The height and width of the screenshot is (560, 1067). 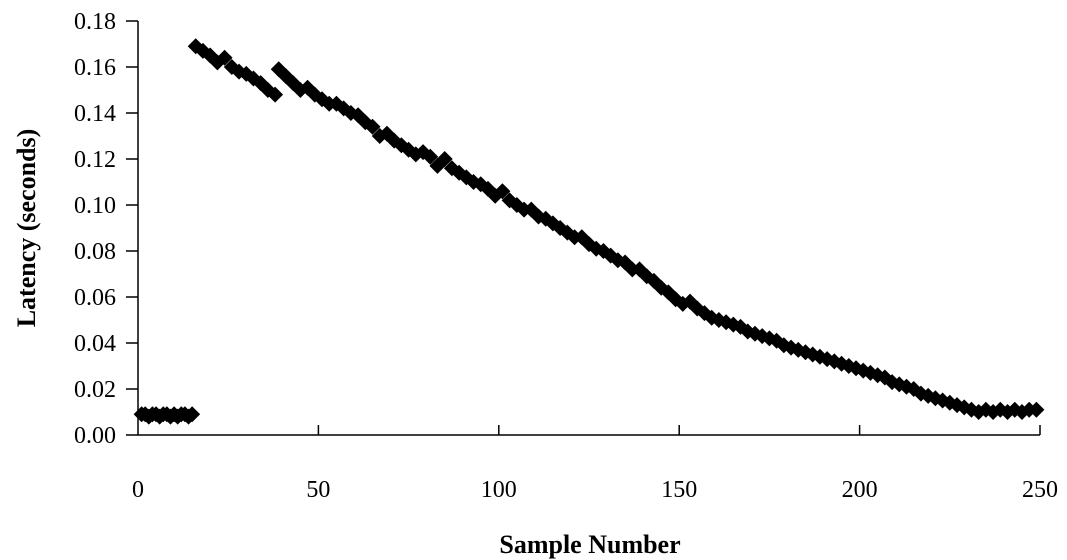 What do you see at coordinates (1040, 490) in the screenshot?
I see `x-tick-label: 250` at bounding box center [1040, 490].